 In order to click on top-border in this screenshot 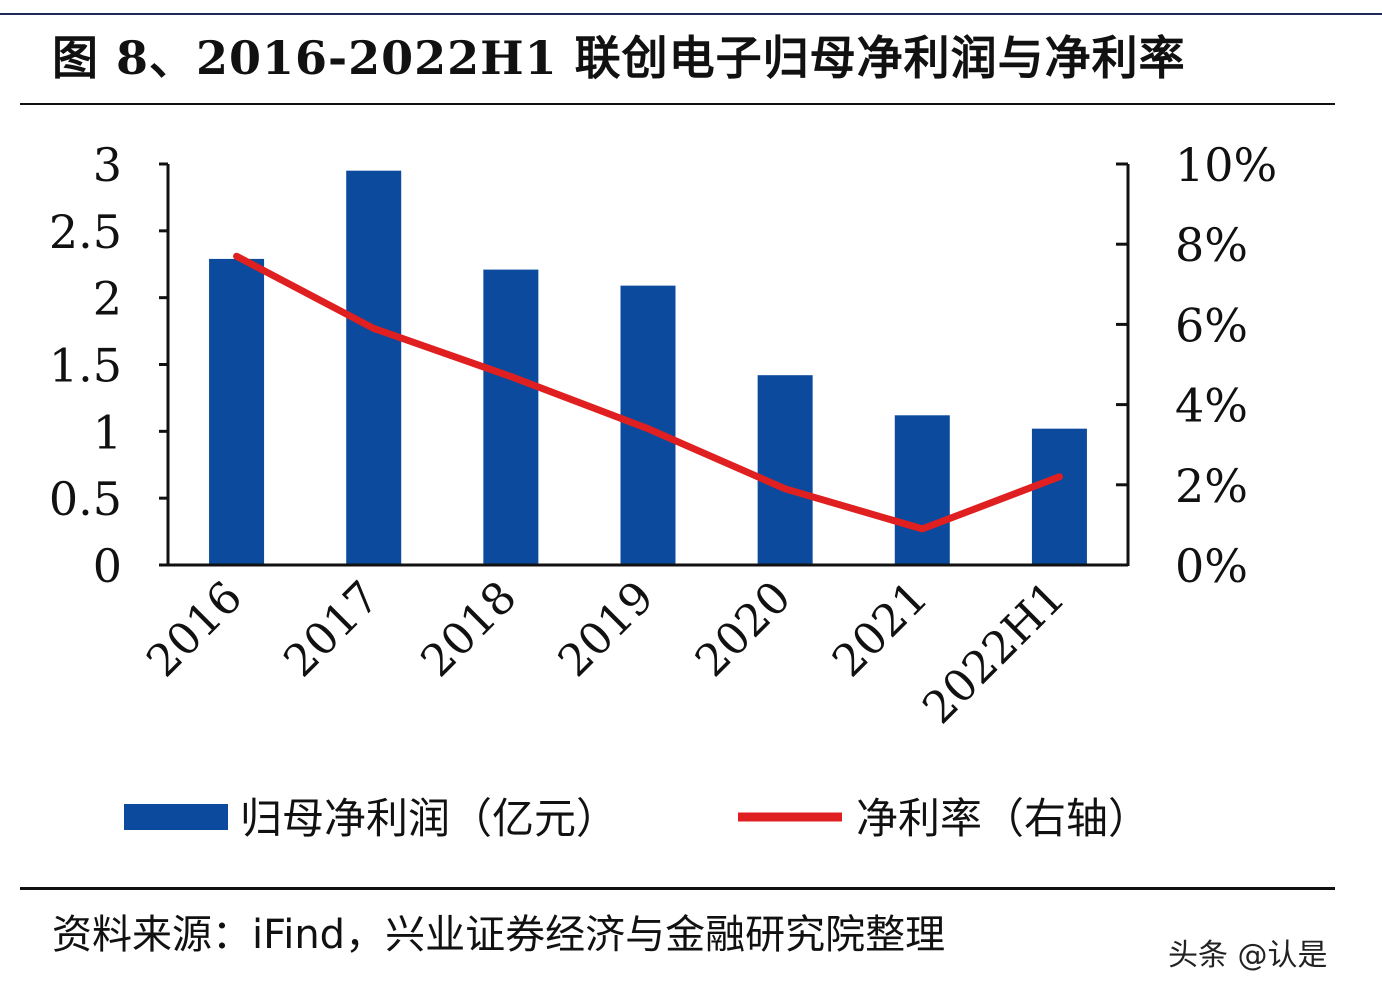, I will do `click(691, 14)`.